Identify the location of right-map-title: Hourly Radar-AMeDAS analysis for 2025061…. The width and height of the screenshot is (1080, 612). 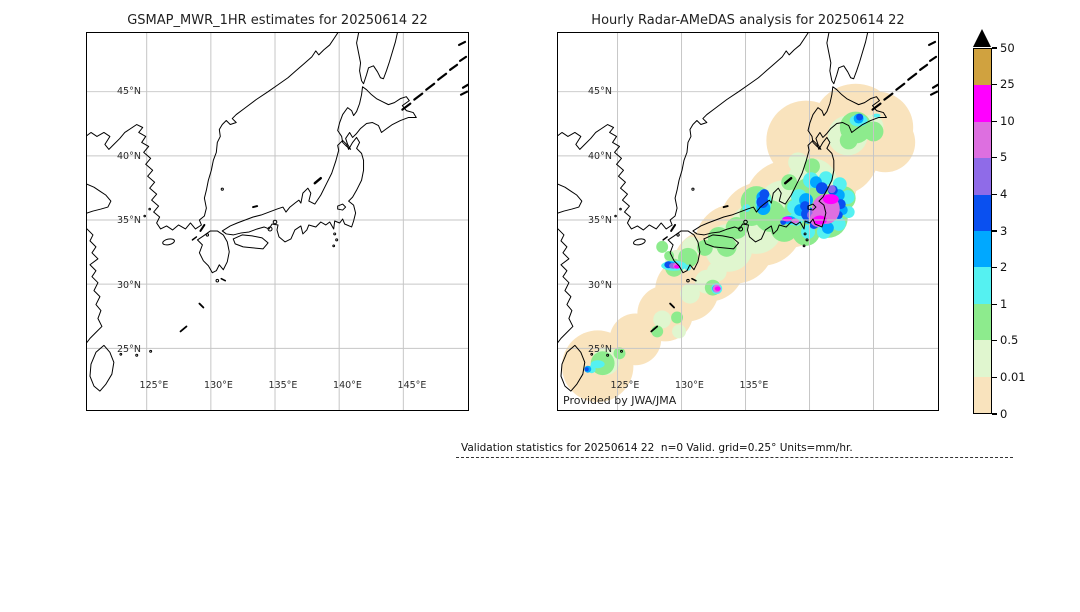
(748, 20).